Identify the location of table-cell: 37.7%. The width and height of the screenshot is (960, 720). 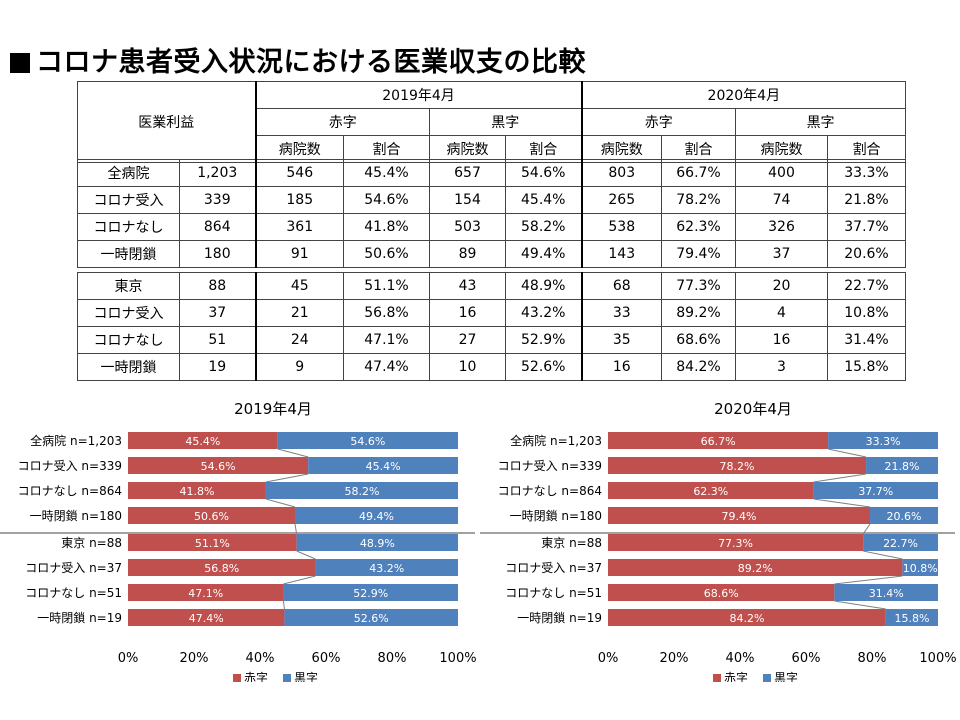
(866, 227).